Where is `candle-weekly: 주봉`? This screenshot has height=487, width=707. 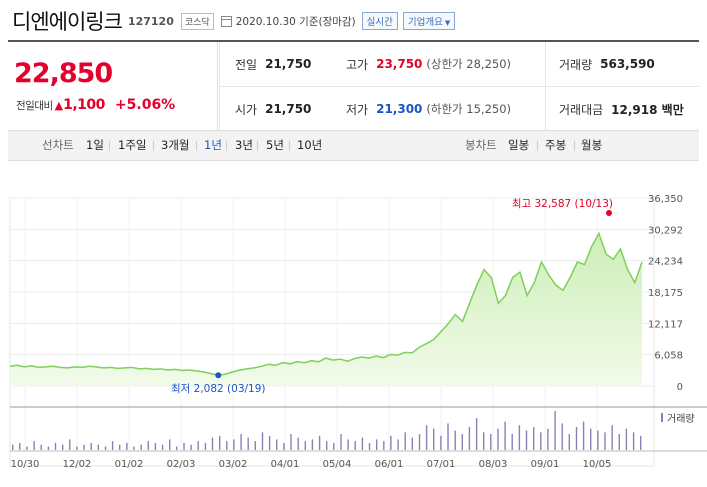
candle-weekly: 주봉 is located at coordinates (556, 145).